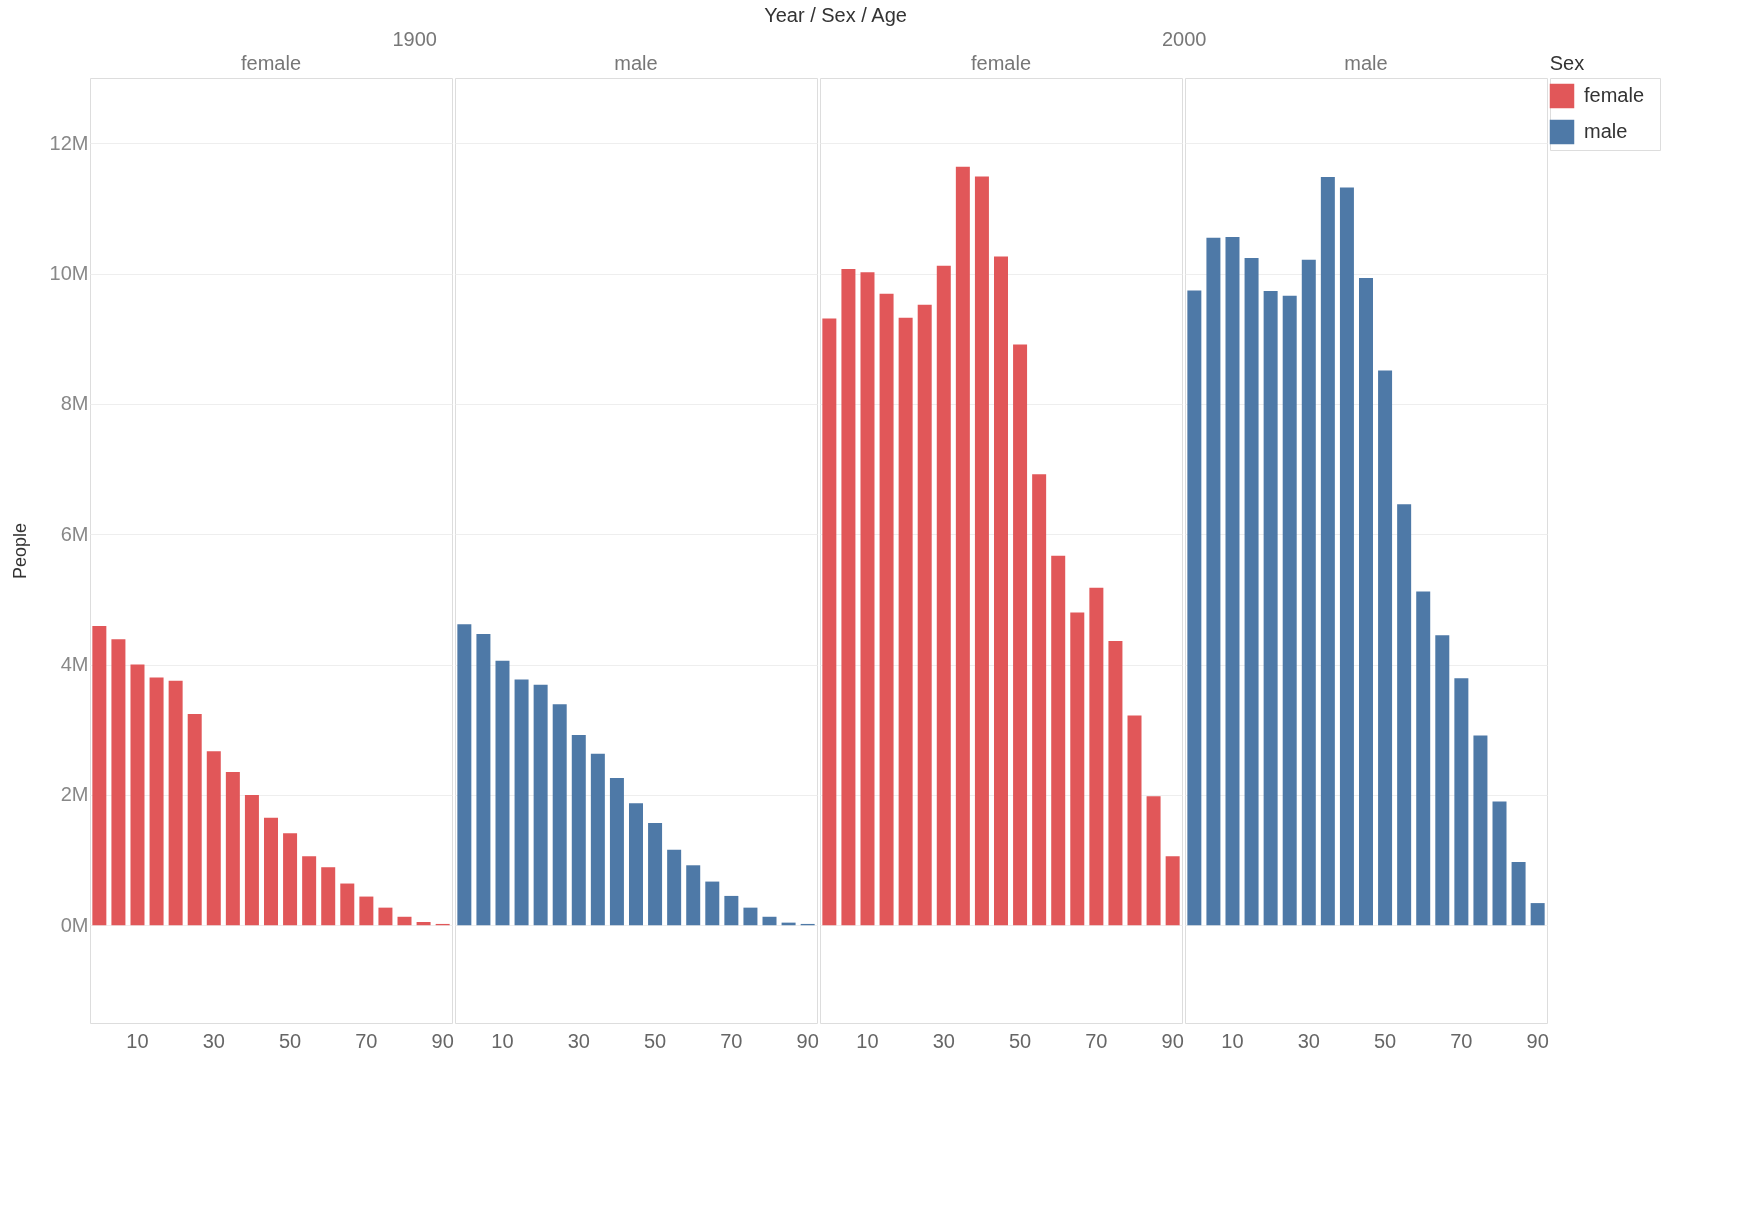 This screenshot has height=1224, width=1741. Describe the element at coordinates (19, 551) in the screenshot. I see `y-axis-title: People` at that location.